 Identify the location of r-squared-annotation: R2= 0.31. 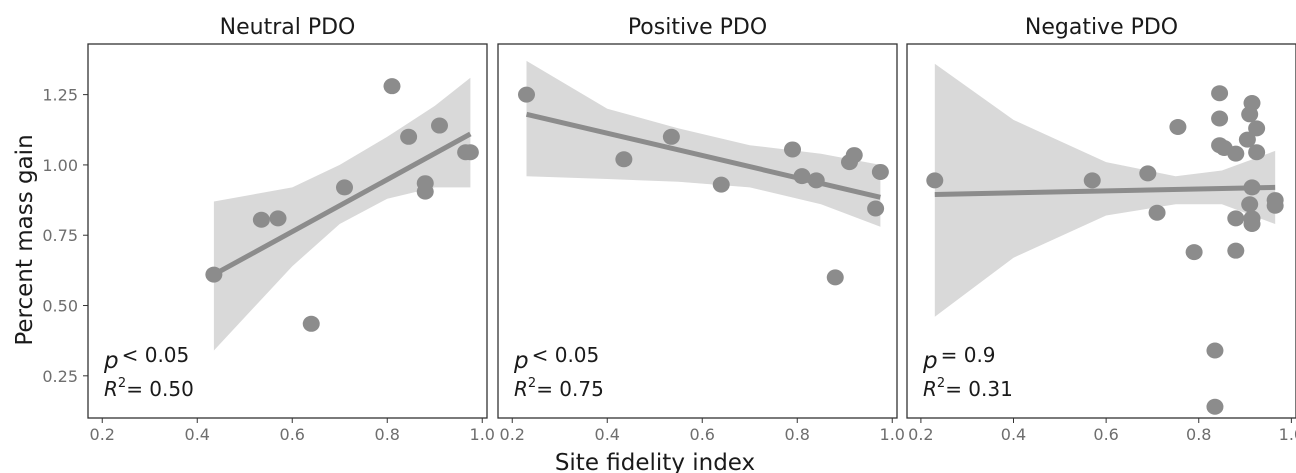
(968, 388).